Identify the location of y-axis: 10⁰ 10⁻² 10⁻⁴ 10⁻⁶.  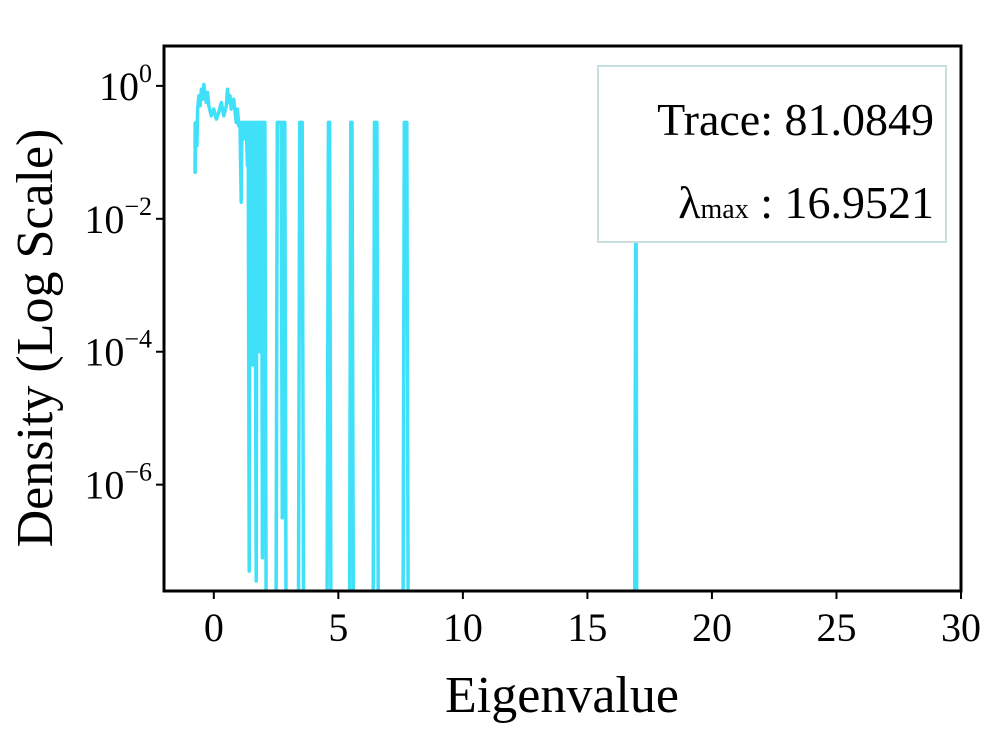
(124, 283).